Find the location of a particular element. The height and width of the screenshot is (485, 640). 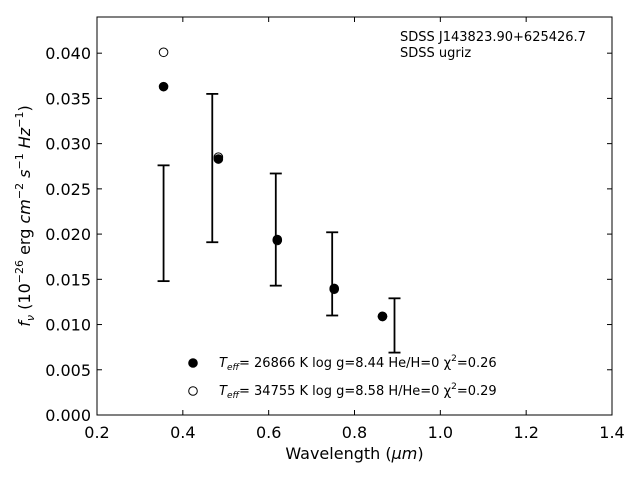

y-tick-label: 0.035 is located at coordinates (68, 98).